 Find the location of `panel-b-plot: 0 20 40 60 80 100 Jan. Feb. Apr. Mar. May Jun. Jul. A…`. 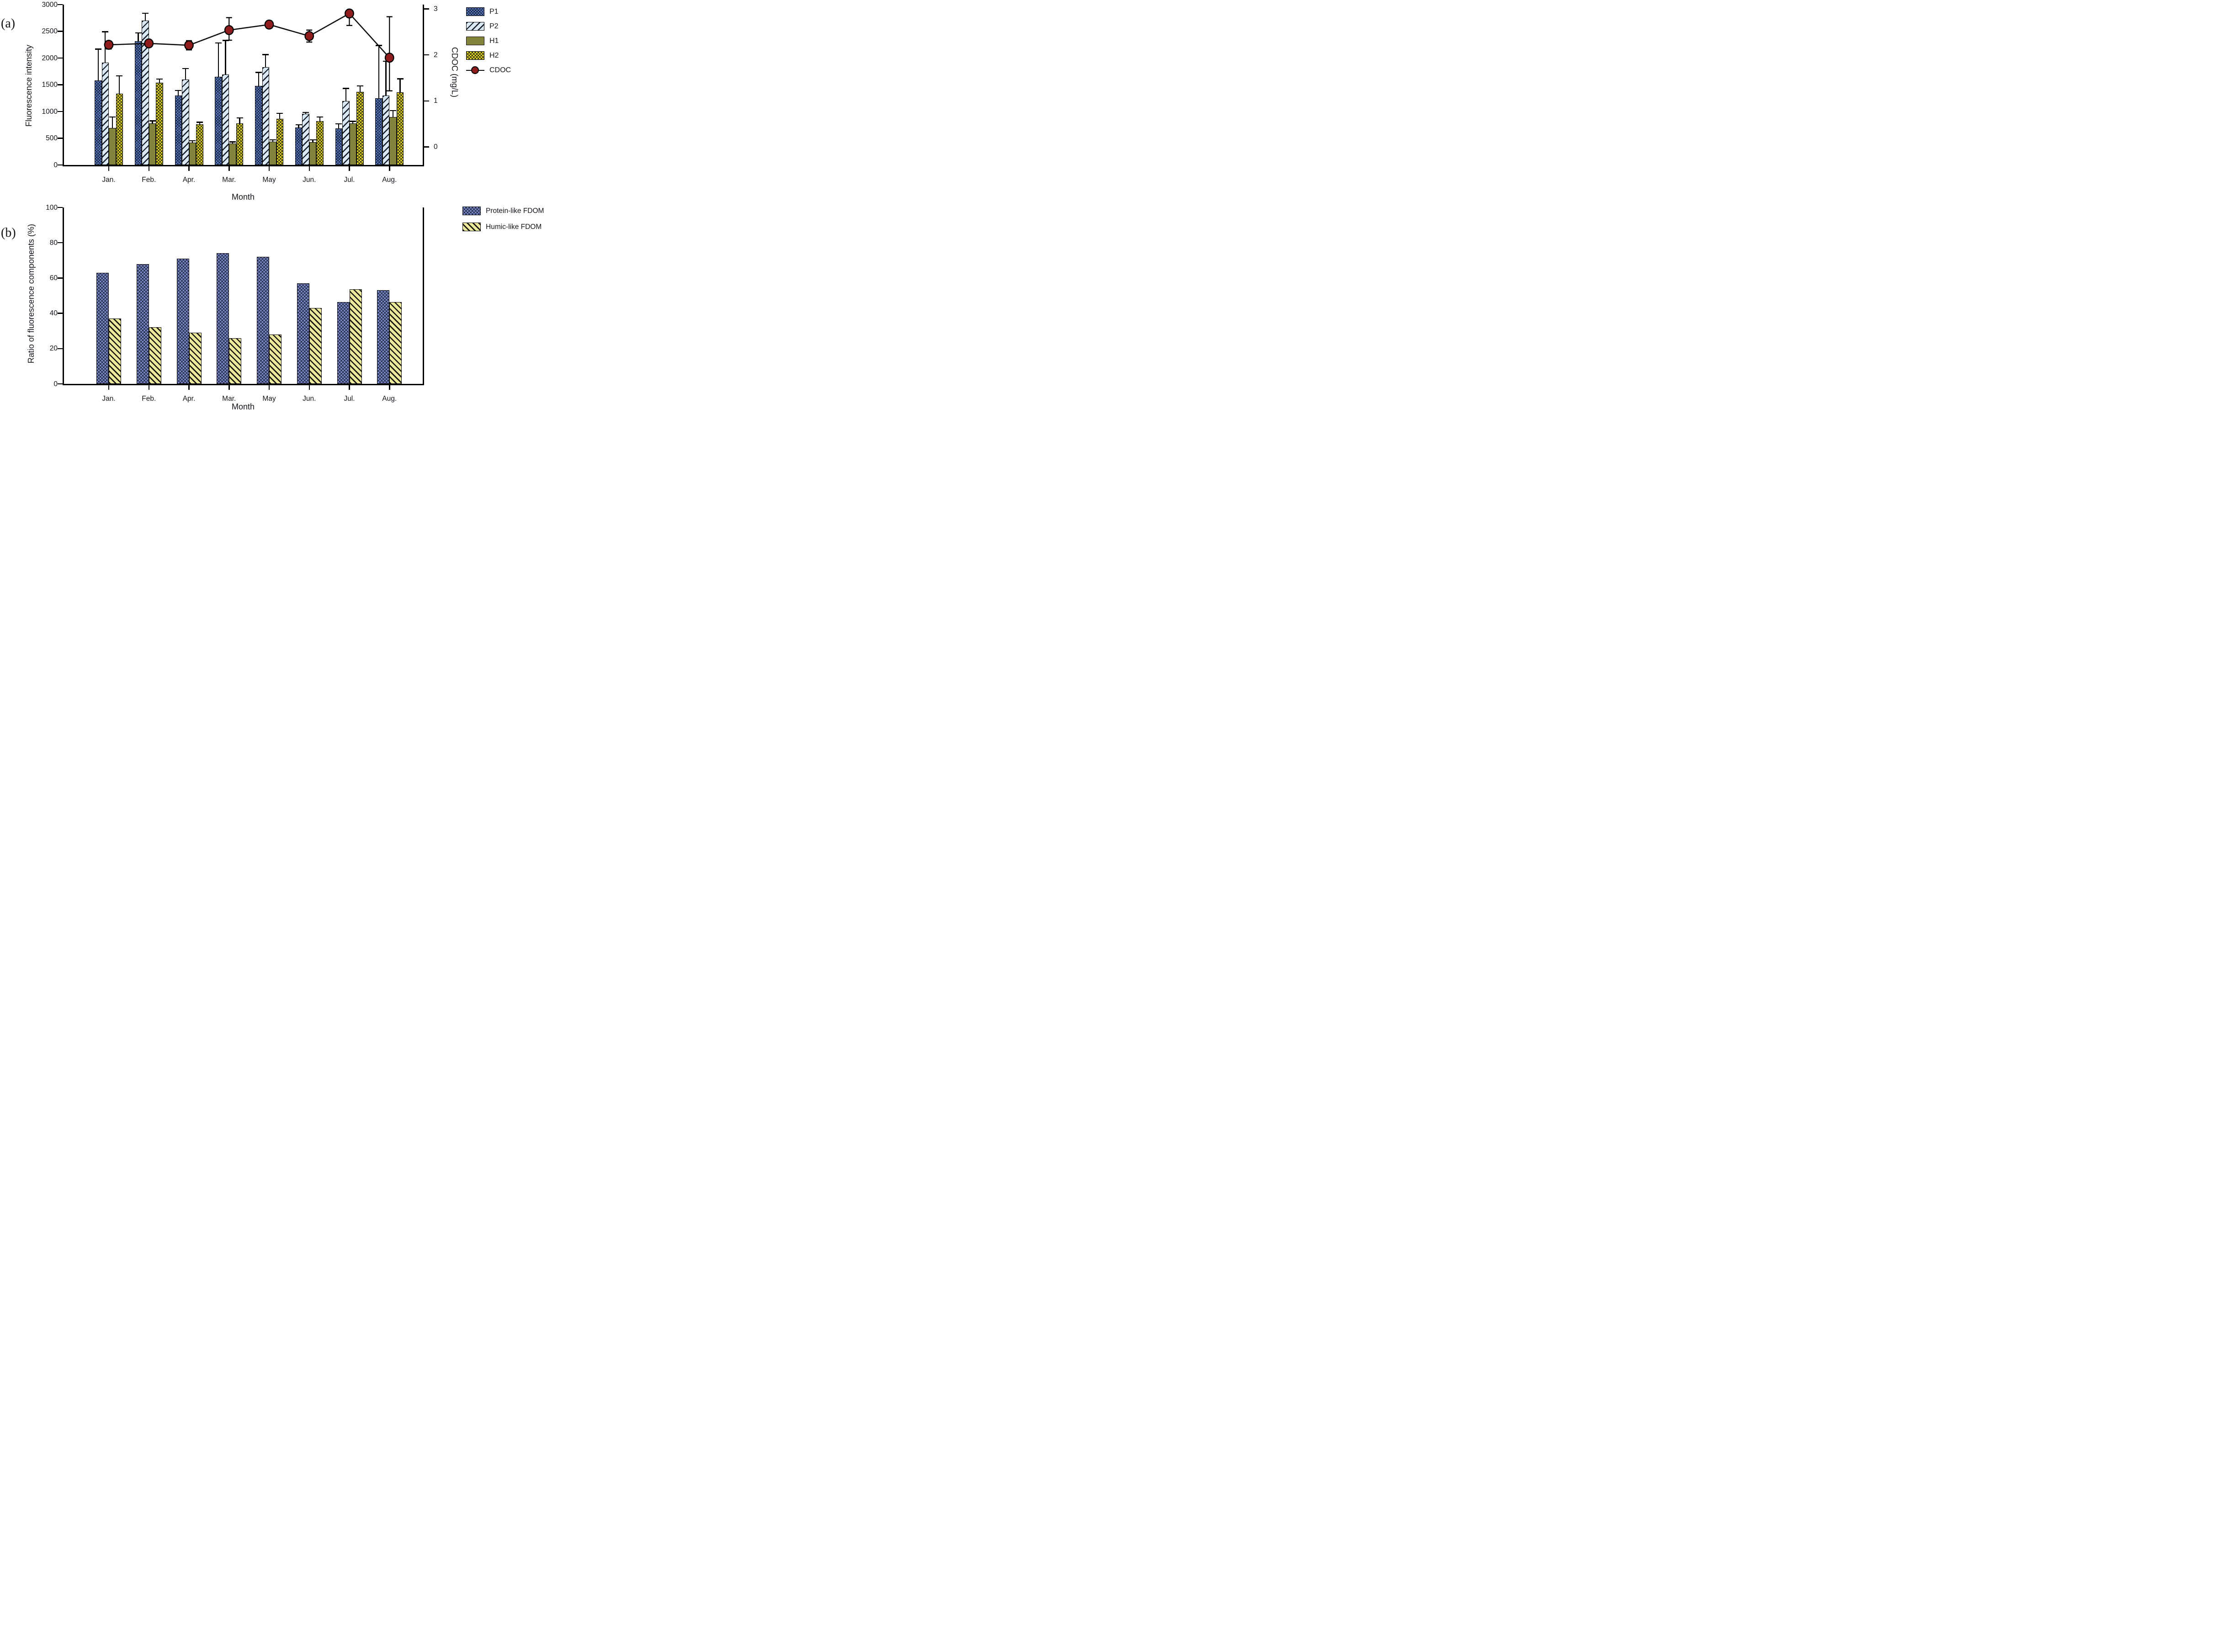

panel-b-plot: 0 20 40 60 80 100 Jan. Feb. Apr. Mar. May Jun. Jul. A… is located at coordinates (235, 303).